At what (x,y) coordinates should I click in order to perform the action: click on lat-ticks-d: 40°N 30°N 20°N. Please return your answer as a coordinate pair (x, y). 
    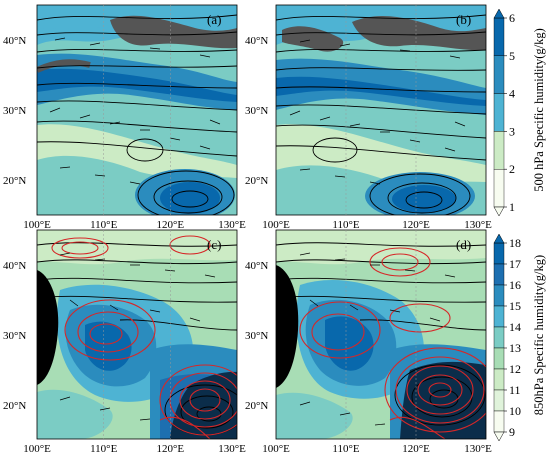
    Looking at the image, I should click on (256, 336).